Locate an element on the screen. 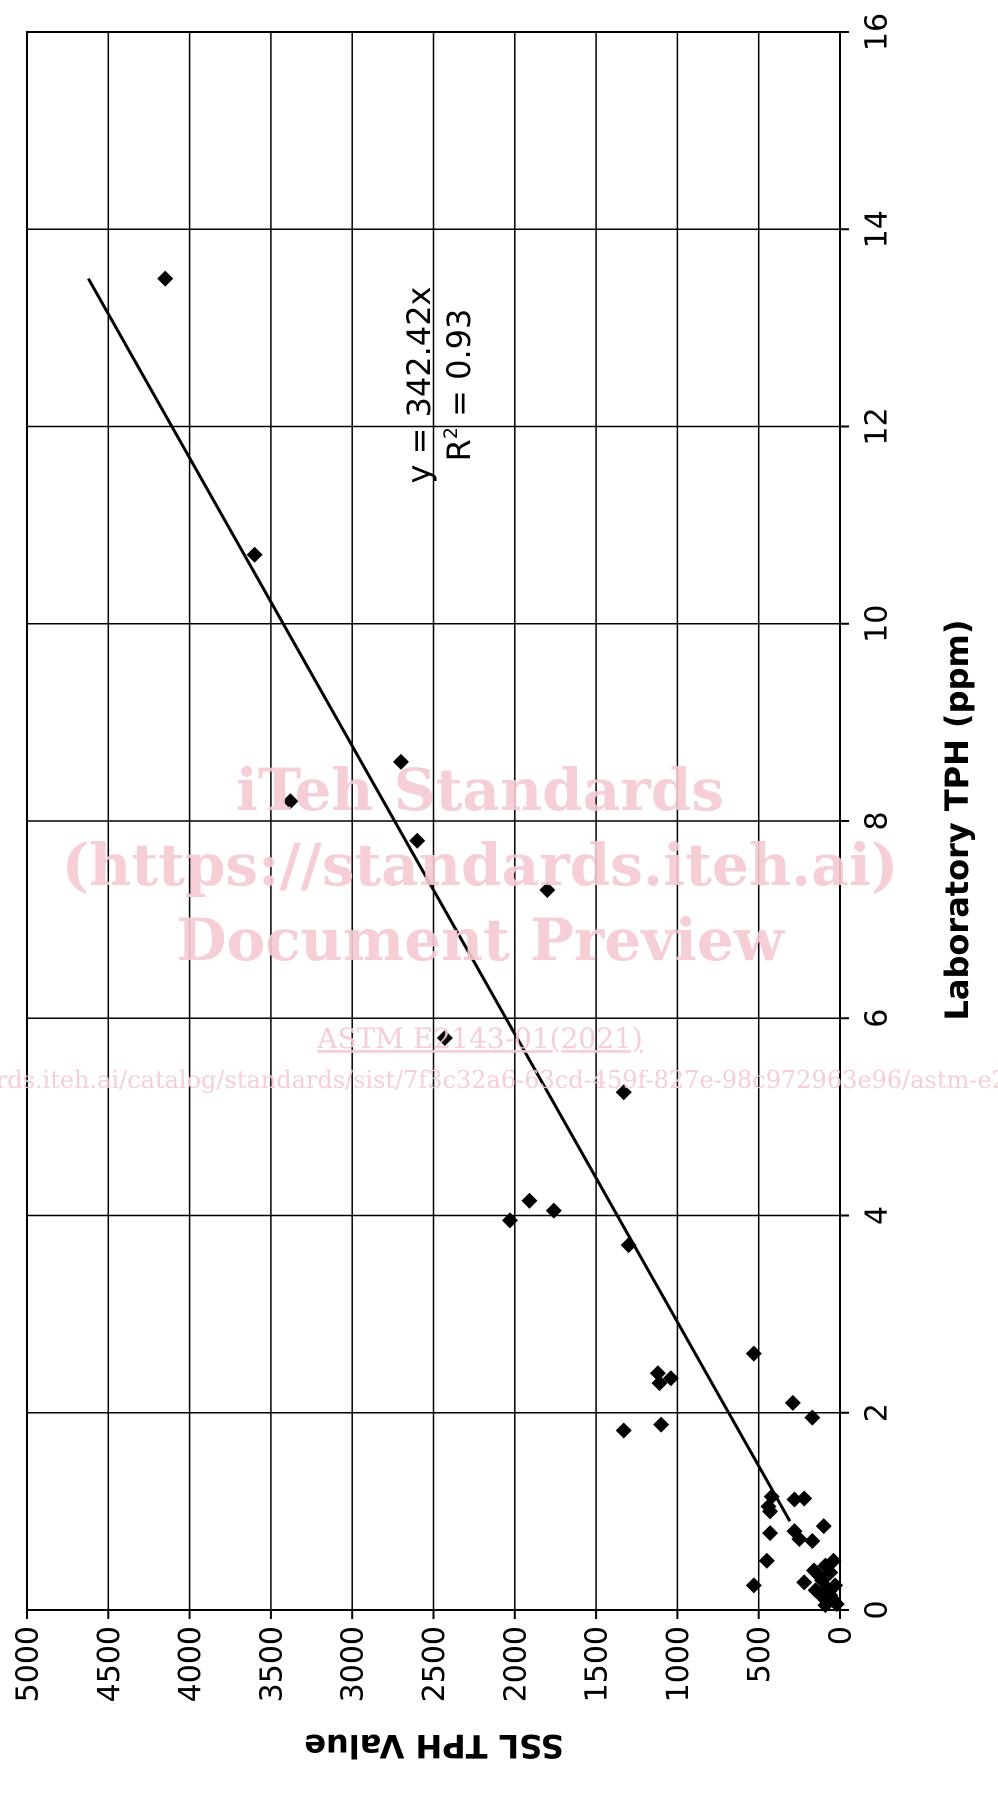 The image size is (998, 1798). y-tick-label: 3500 is located at coordinates (271, 1664).